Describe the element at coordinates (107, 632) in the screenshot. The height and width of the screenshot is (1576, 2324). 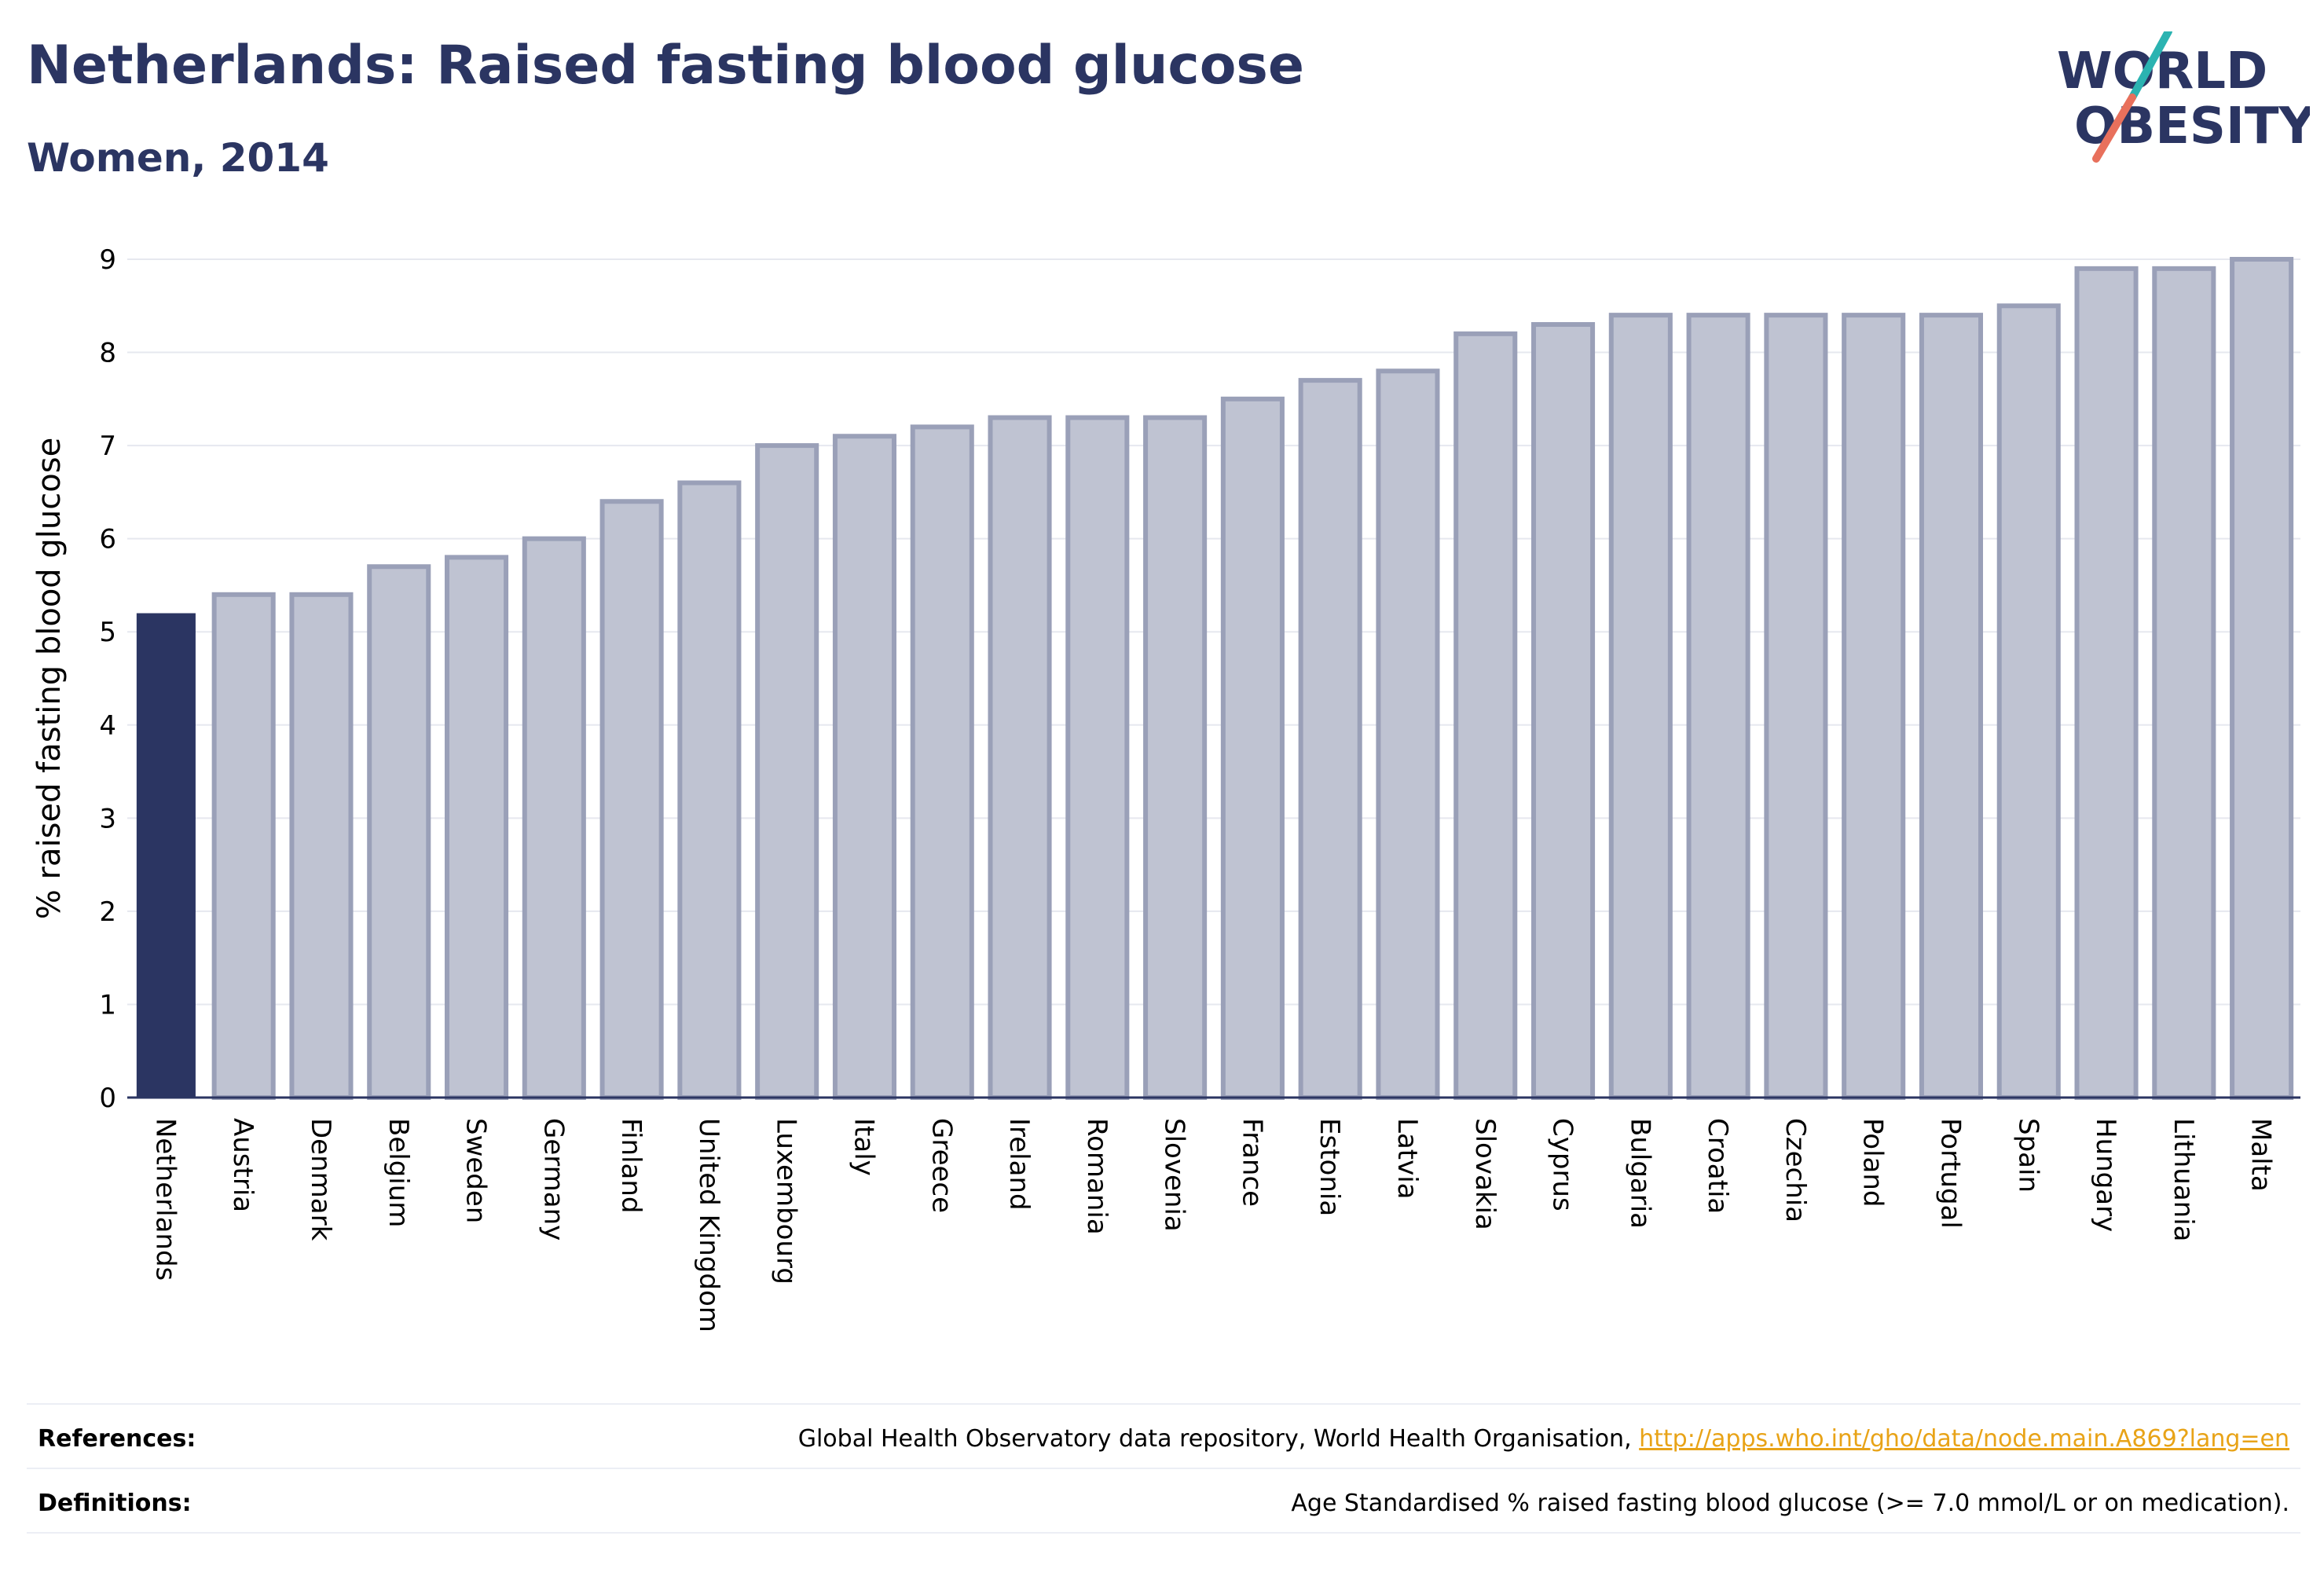
I see `y-tick-label: 5` at that location.